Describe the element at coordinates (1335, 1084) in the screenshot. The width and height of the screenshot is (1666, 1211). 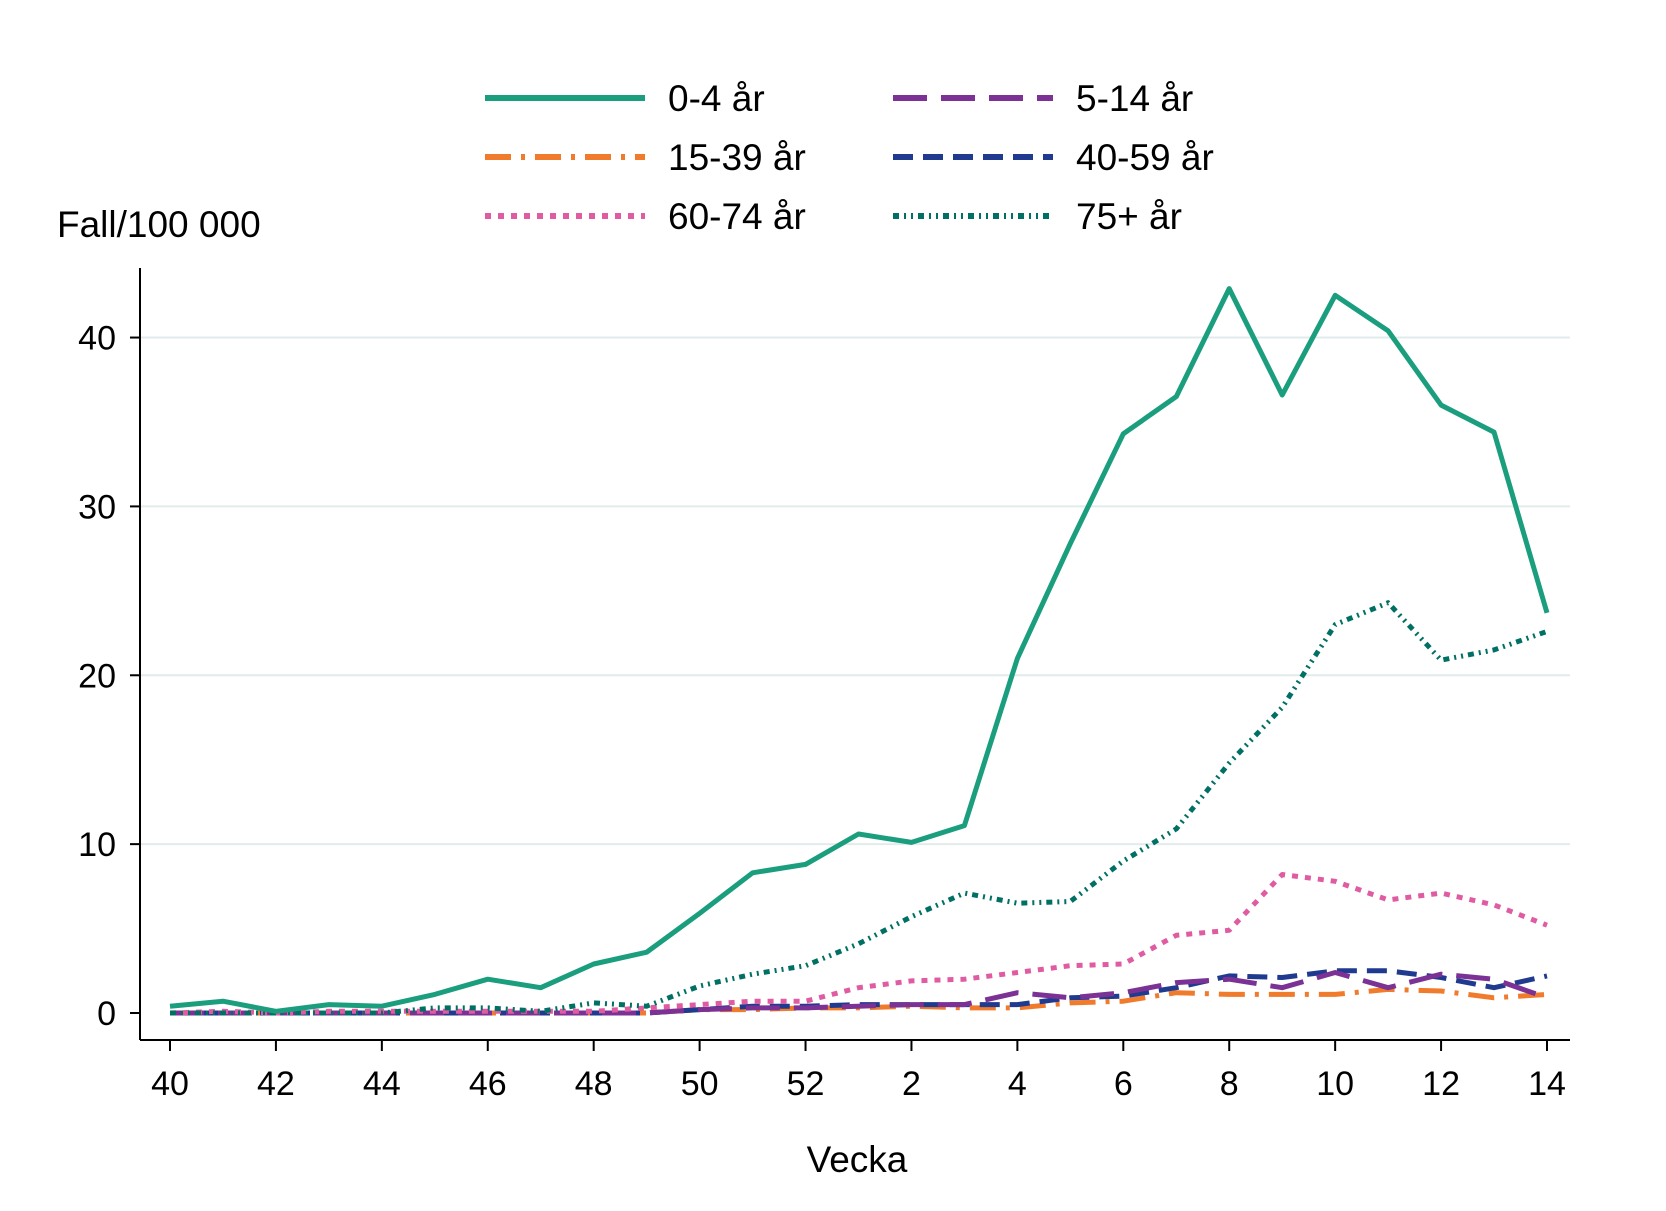
I see `x-tick-label: 10` at that location.